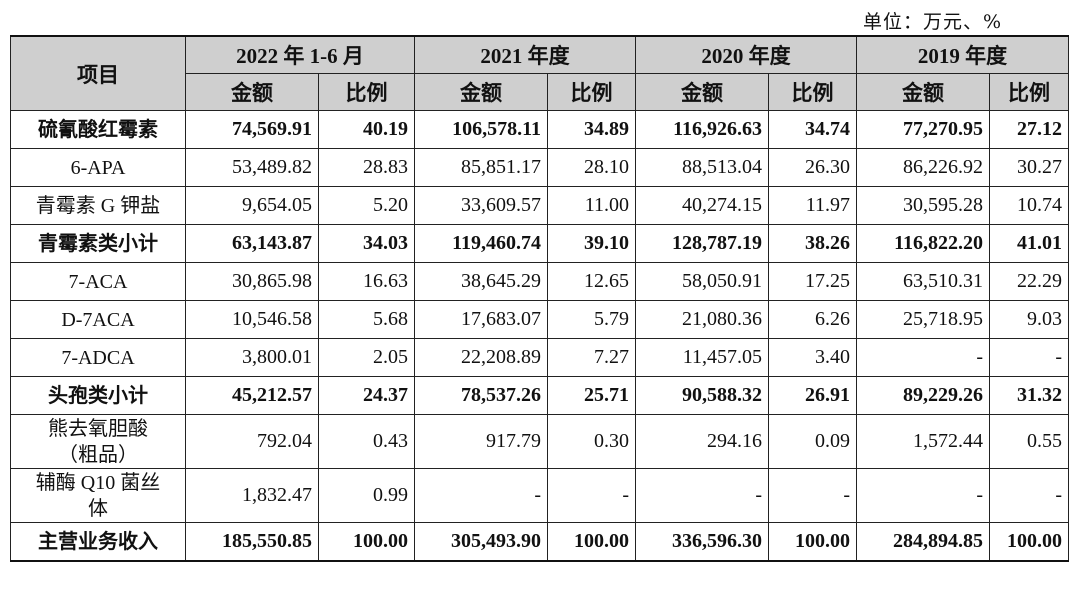 This screenshot has height=598, width=1080. Describe the element at coordinates (366, 281) in the screenshot. I see `ratio-cell: 16.63` at that location.